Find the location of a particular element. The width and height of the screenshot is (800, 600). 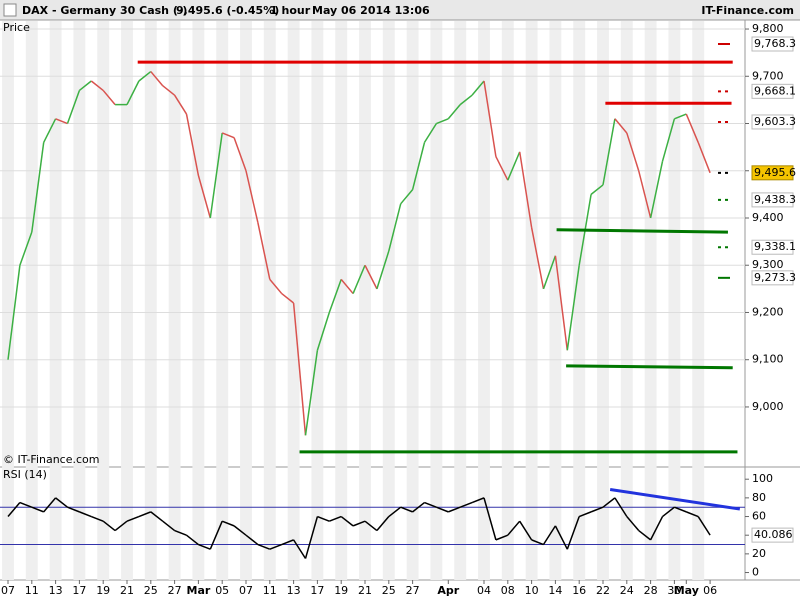

x-tick-label: May is located at coordinates (686, 590).